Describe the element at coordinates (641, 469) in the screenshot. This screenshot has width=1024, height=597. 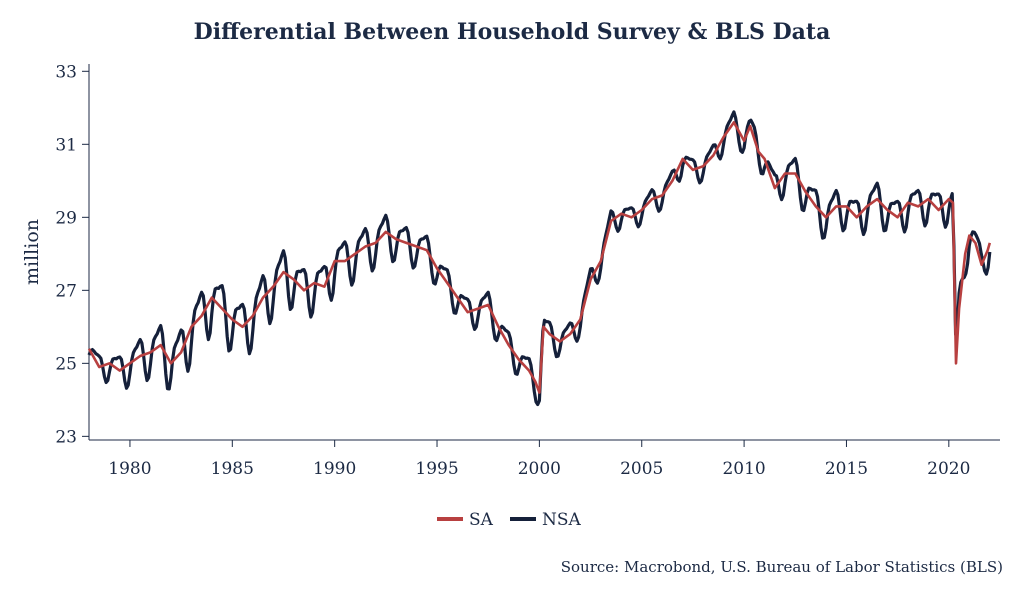
I see `x-tick-label-2005: 2005` at that location.